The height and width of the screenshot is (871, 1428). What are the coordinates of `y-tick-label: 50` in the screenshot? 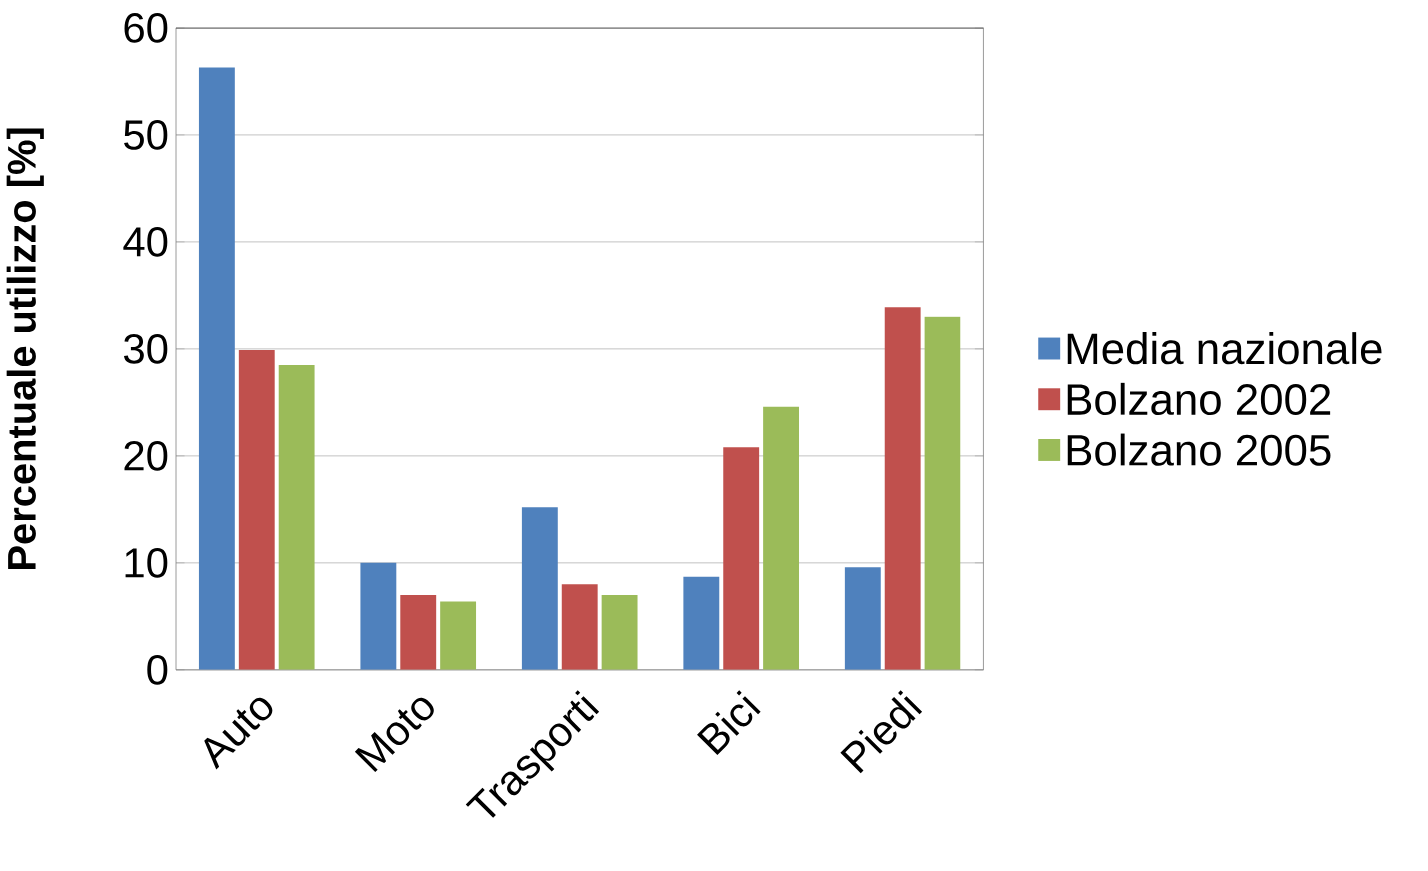 It's located at (146, 135).